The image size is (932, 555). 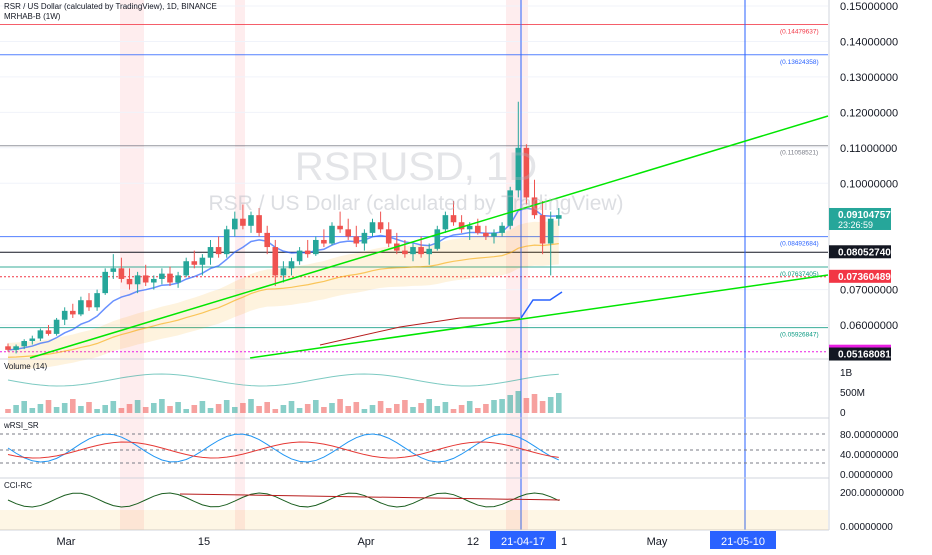 What do you see at coordinates (869, 42) in the screenshot?
I see `price-tick-label: 0.14000000` at bounding box center [869, 42].